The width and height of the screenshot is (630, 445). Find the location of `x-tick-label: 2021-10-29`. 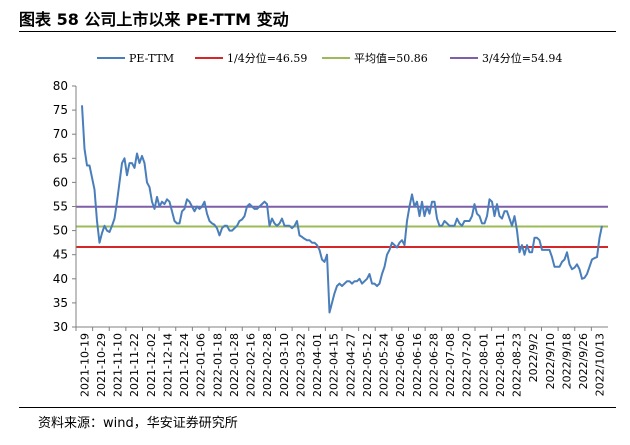

x-tick-label: 2021-10-29 is located at coordinates (101, 365).